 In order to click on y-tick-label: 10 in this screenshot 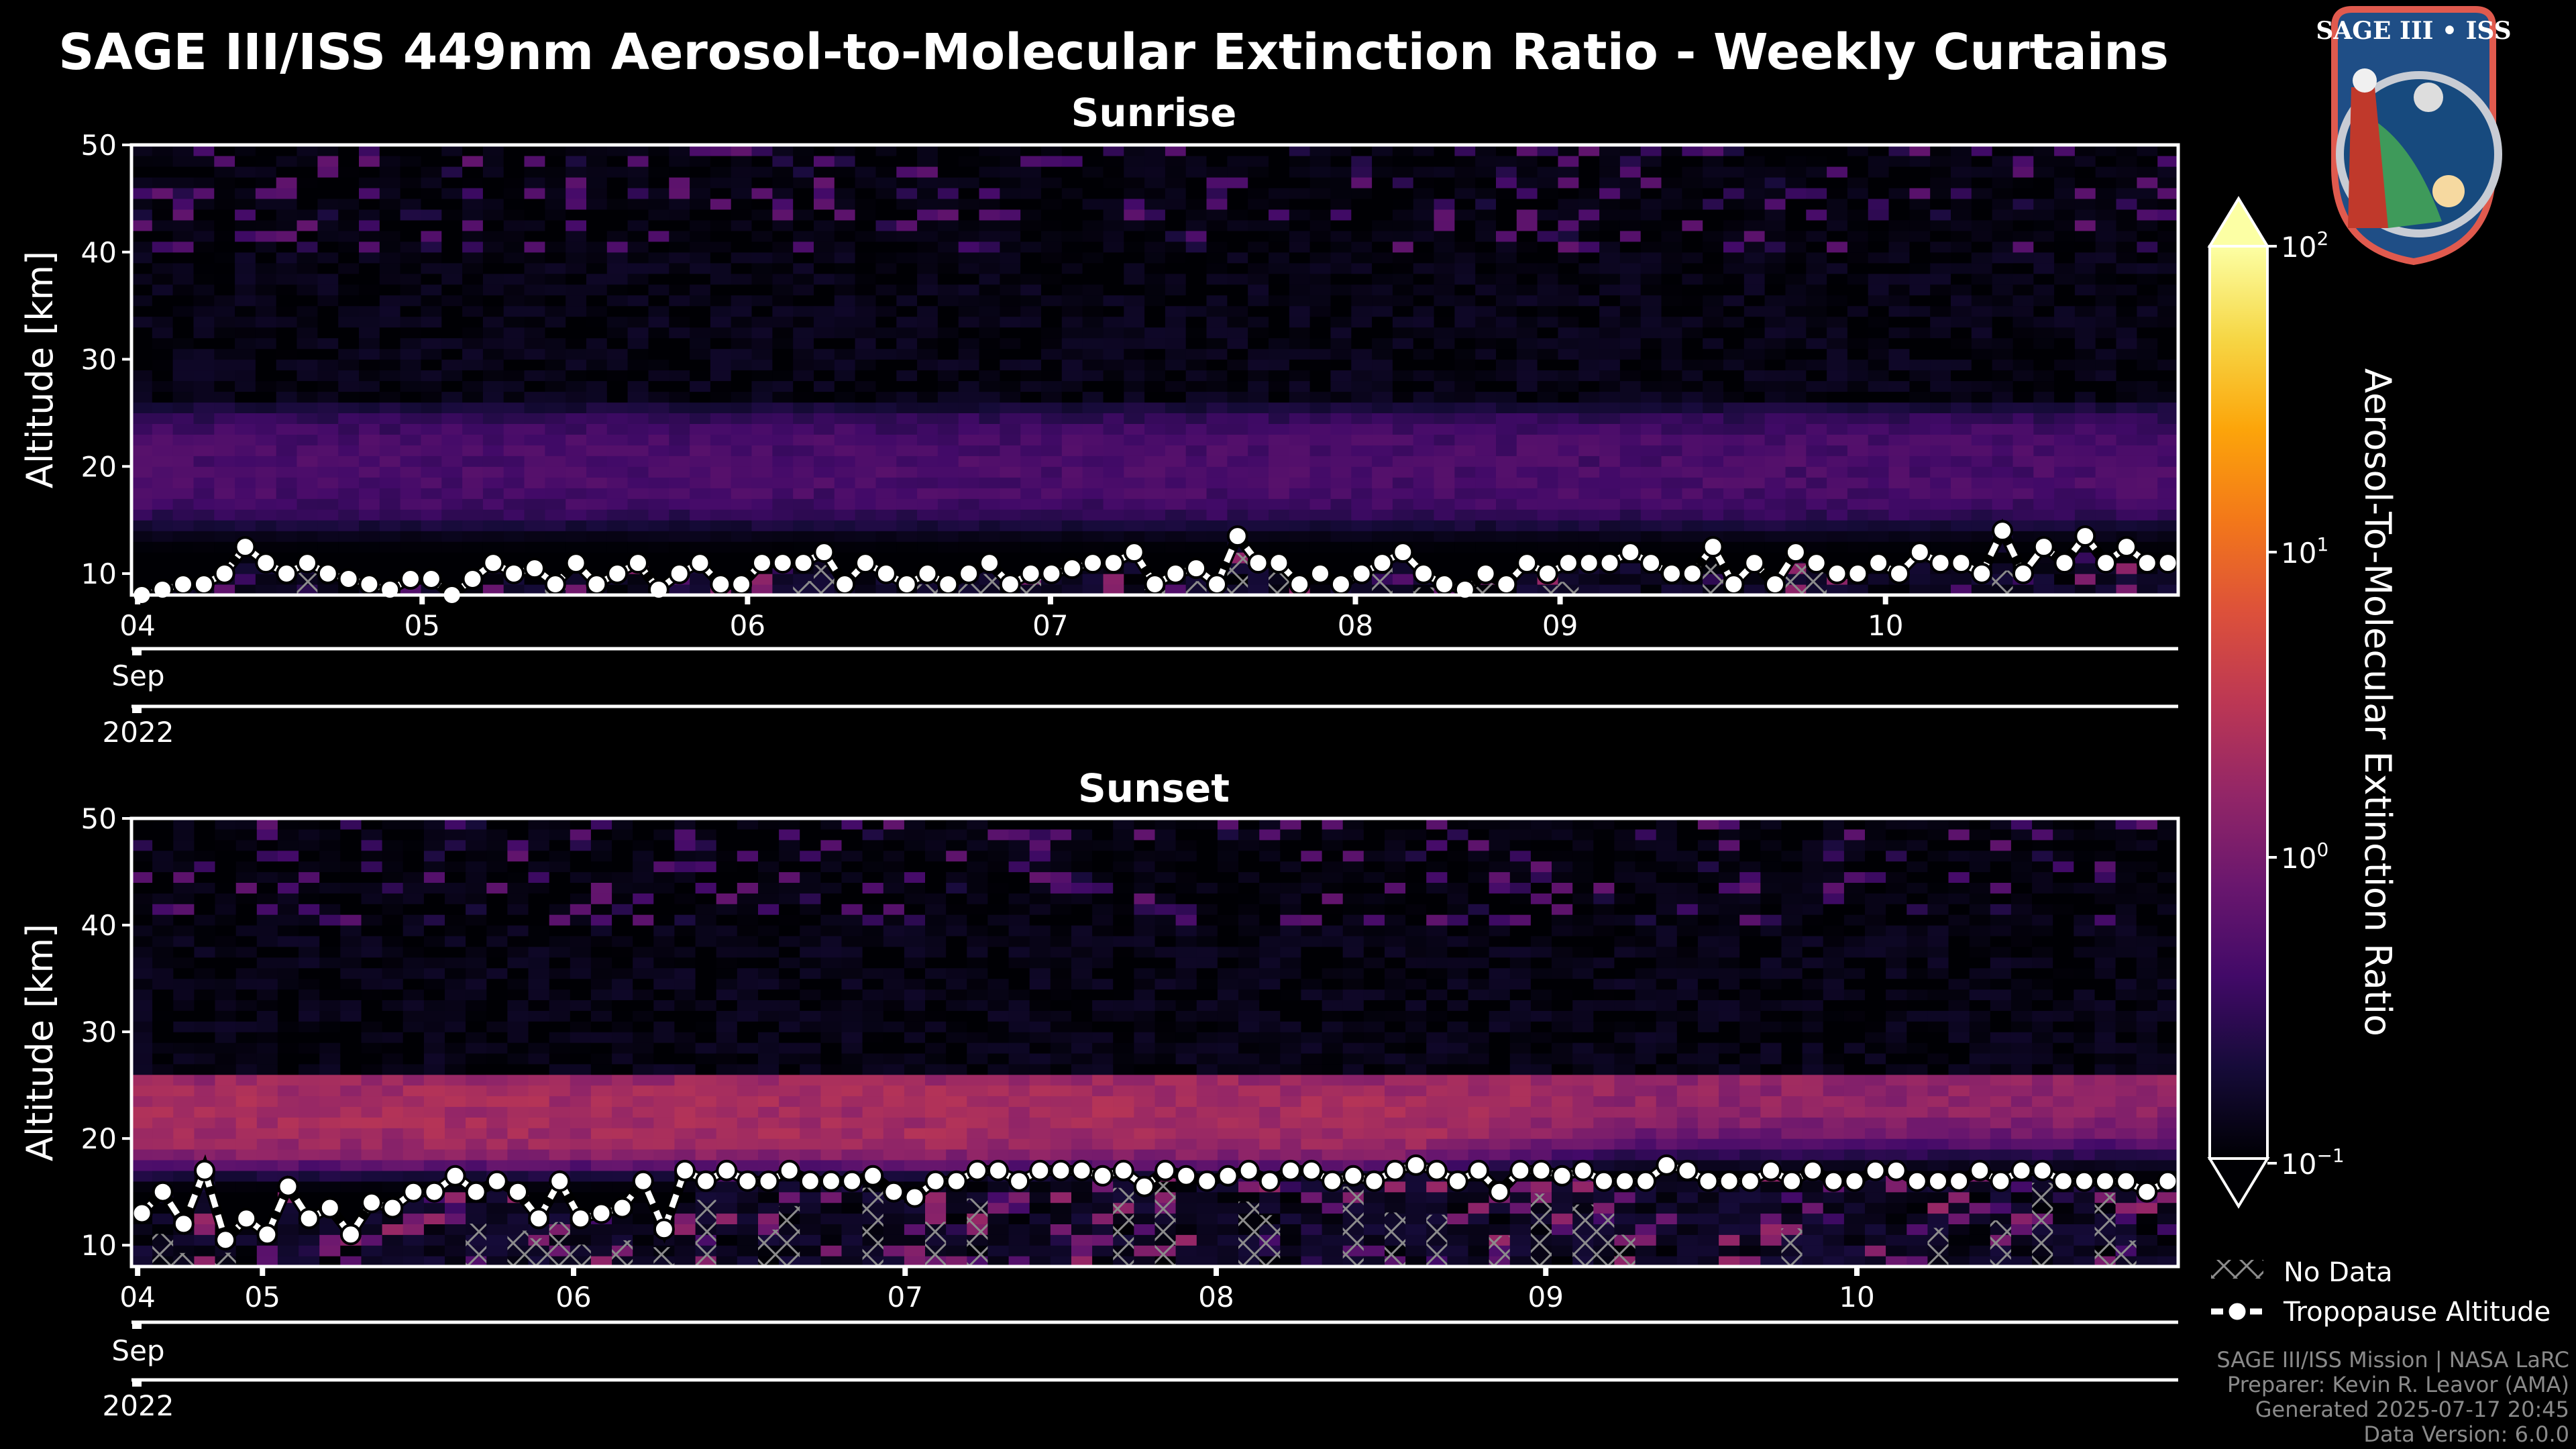, I will do `click(99, 573)`.